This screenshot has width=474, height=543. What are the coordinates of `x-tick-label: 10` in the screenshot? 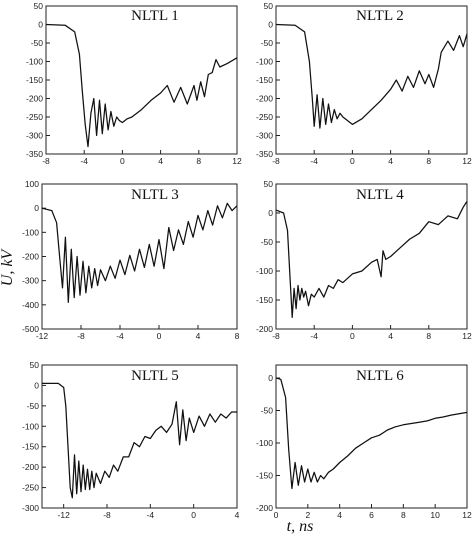 It's located at (435, 515).